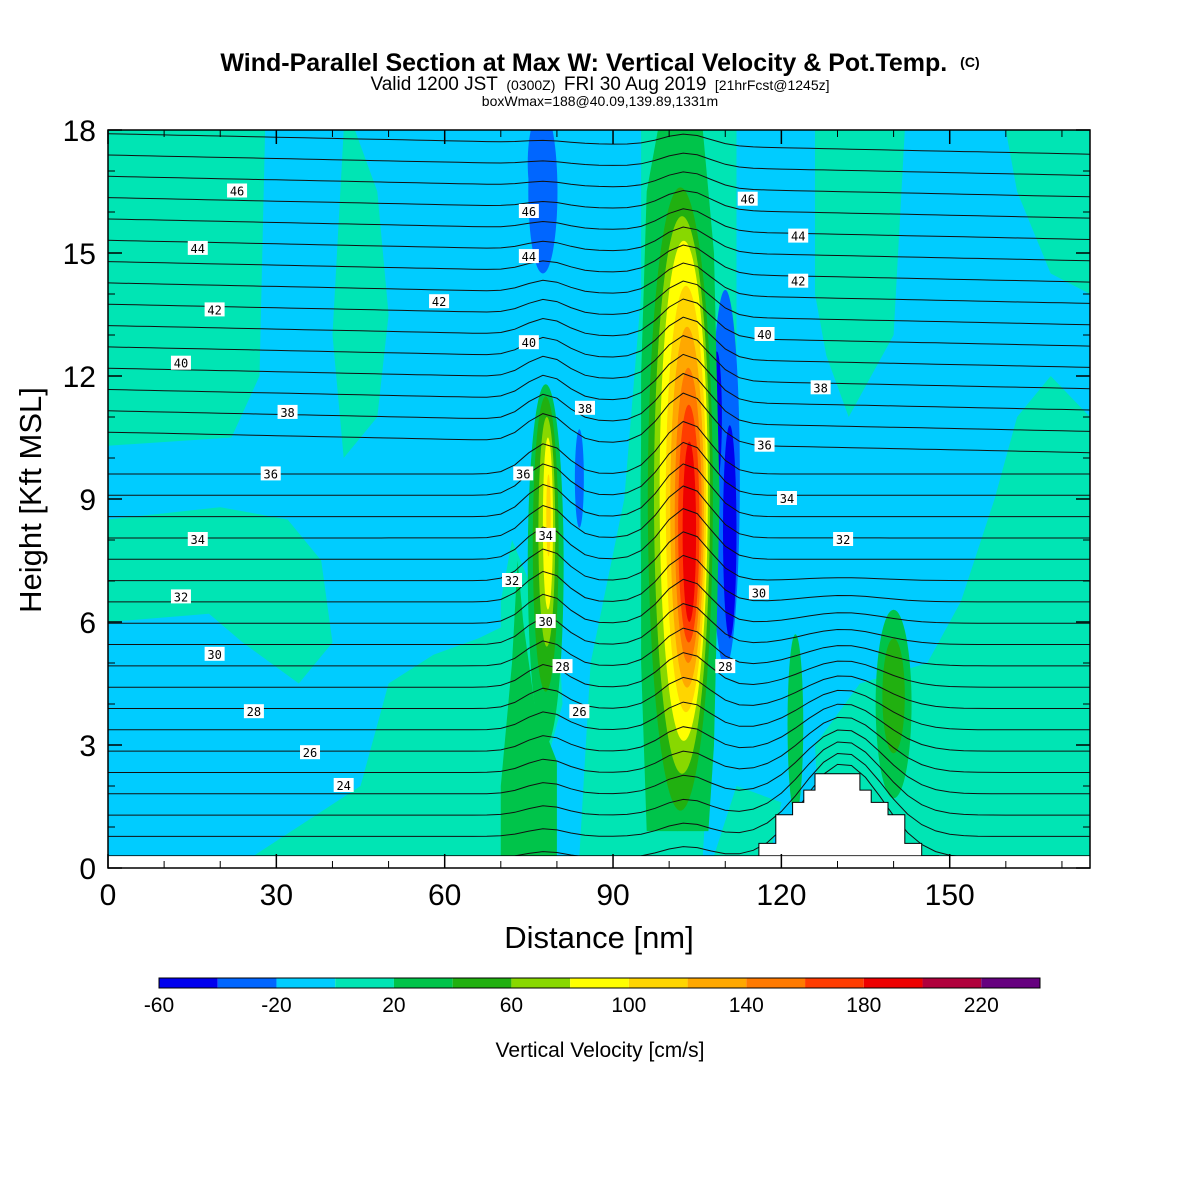 The width and height of the screenshot is (1200, 1200). I want to click on y-tick-label: 12, so click(79, 377).